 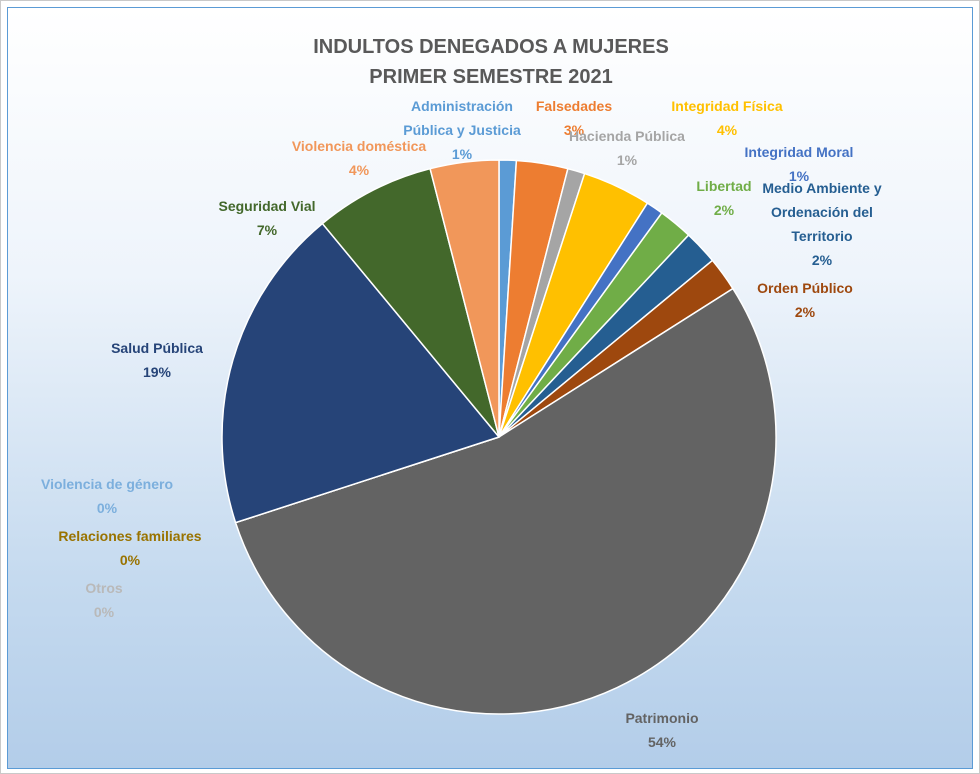 What do you see at coordinates (574, 106) in the screenshot?
I see `category-label: Falsedades` at bounding box center [574, 106].